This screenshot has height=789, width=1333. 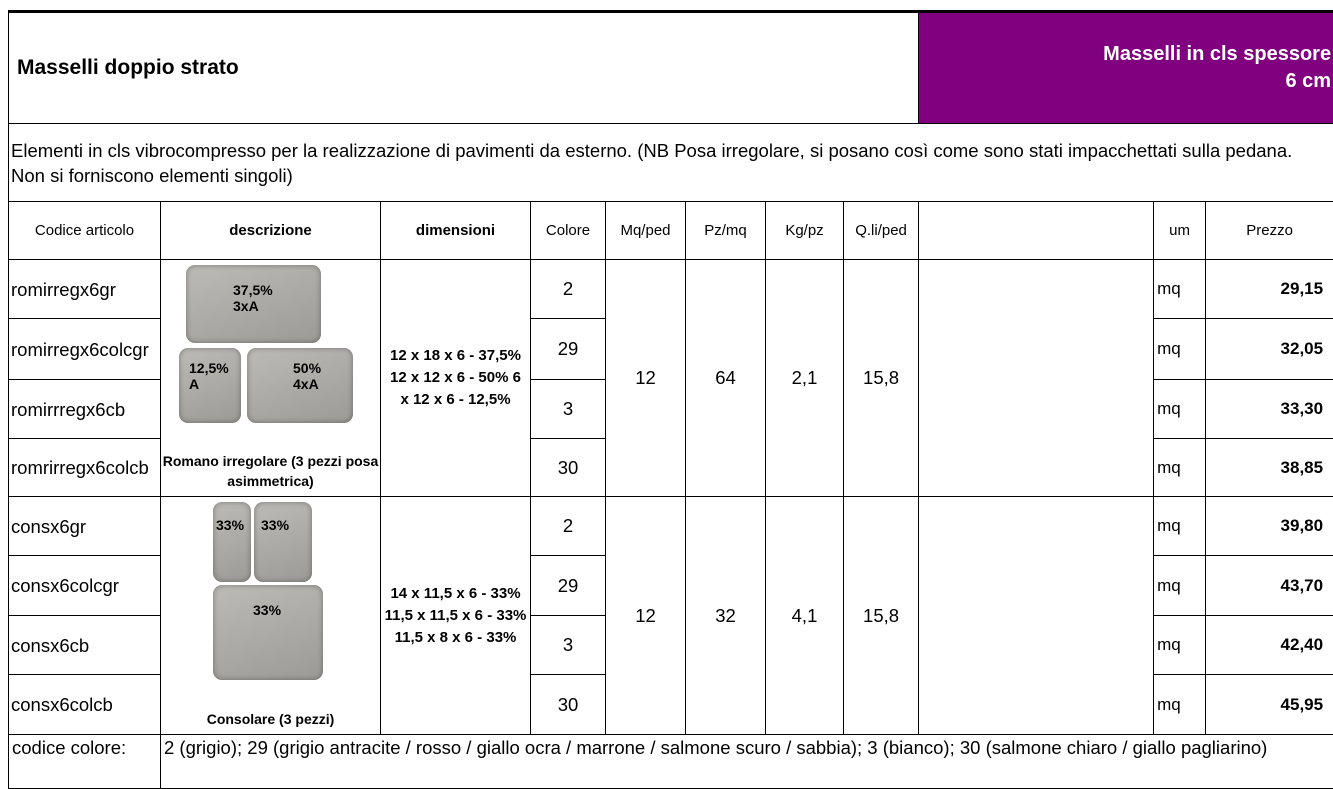 I want to click on paver-label-line: 12,5%, so click(x=209, y=368).